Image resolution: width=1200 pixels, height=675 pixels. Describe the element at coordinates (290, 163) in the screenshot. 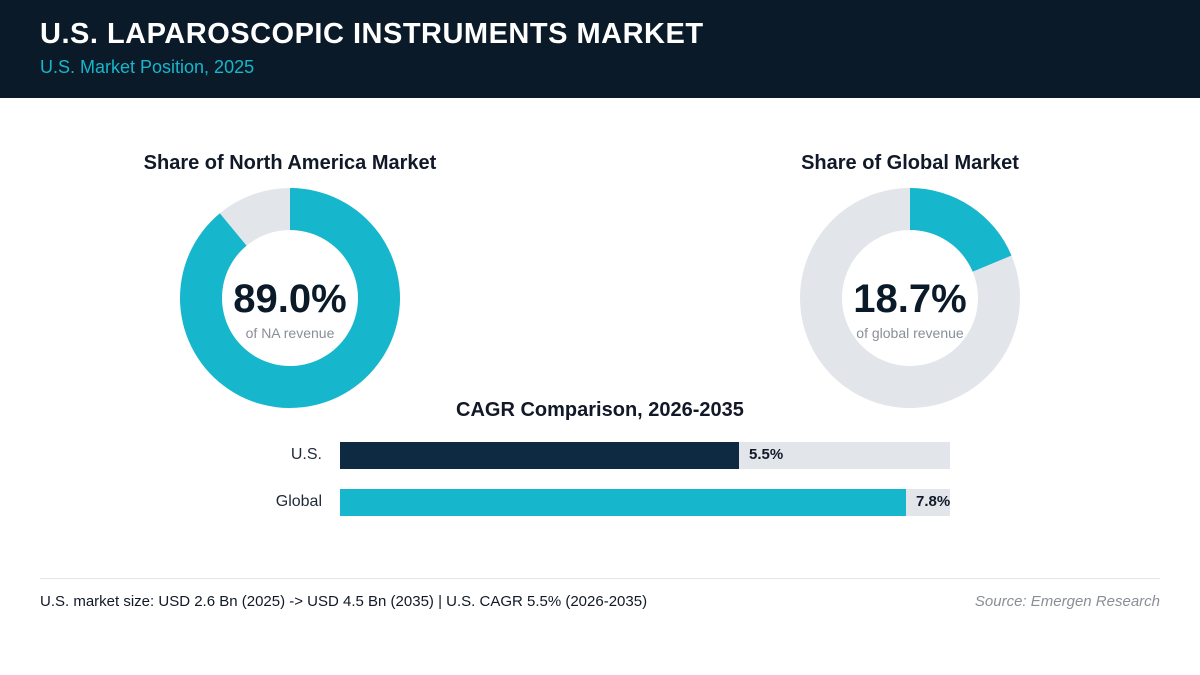

I see `na-share-chart-title: Share of North America Market` at that location.